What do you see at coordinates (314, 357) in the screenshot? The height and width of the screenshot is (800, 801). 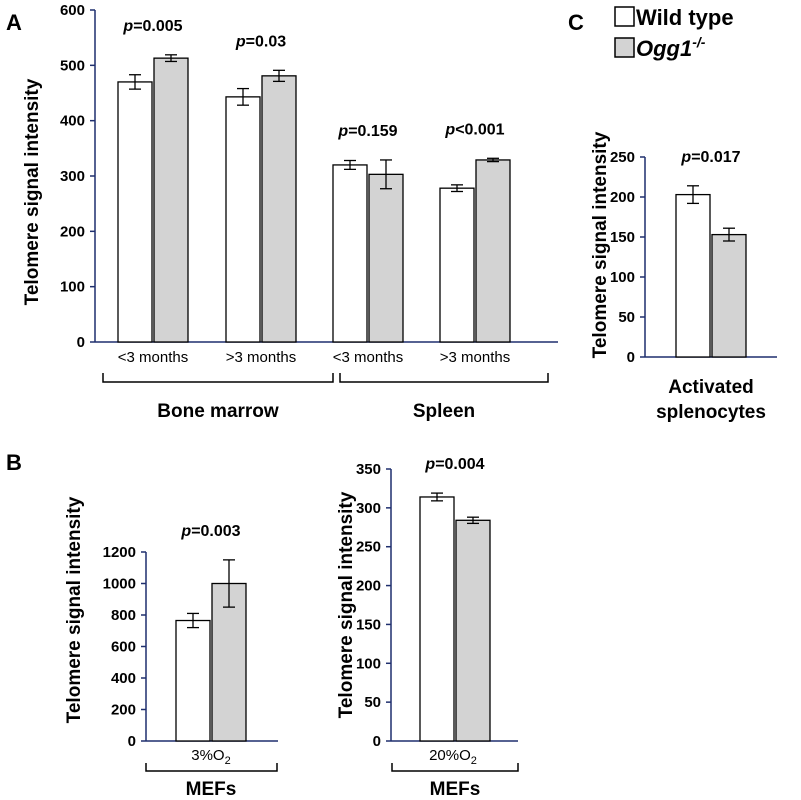 I see `panel-a-category-labels: <3 months >3 months <3 months >3 months` at bounding box center [314, 357].